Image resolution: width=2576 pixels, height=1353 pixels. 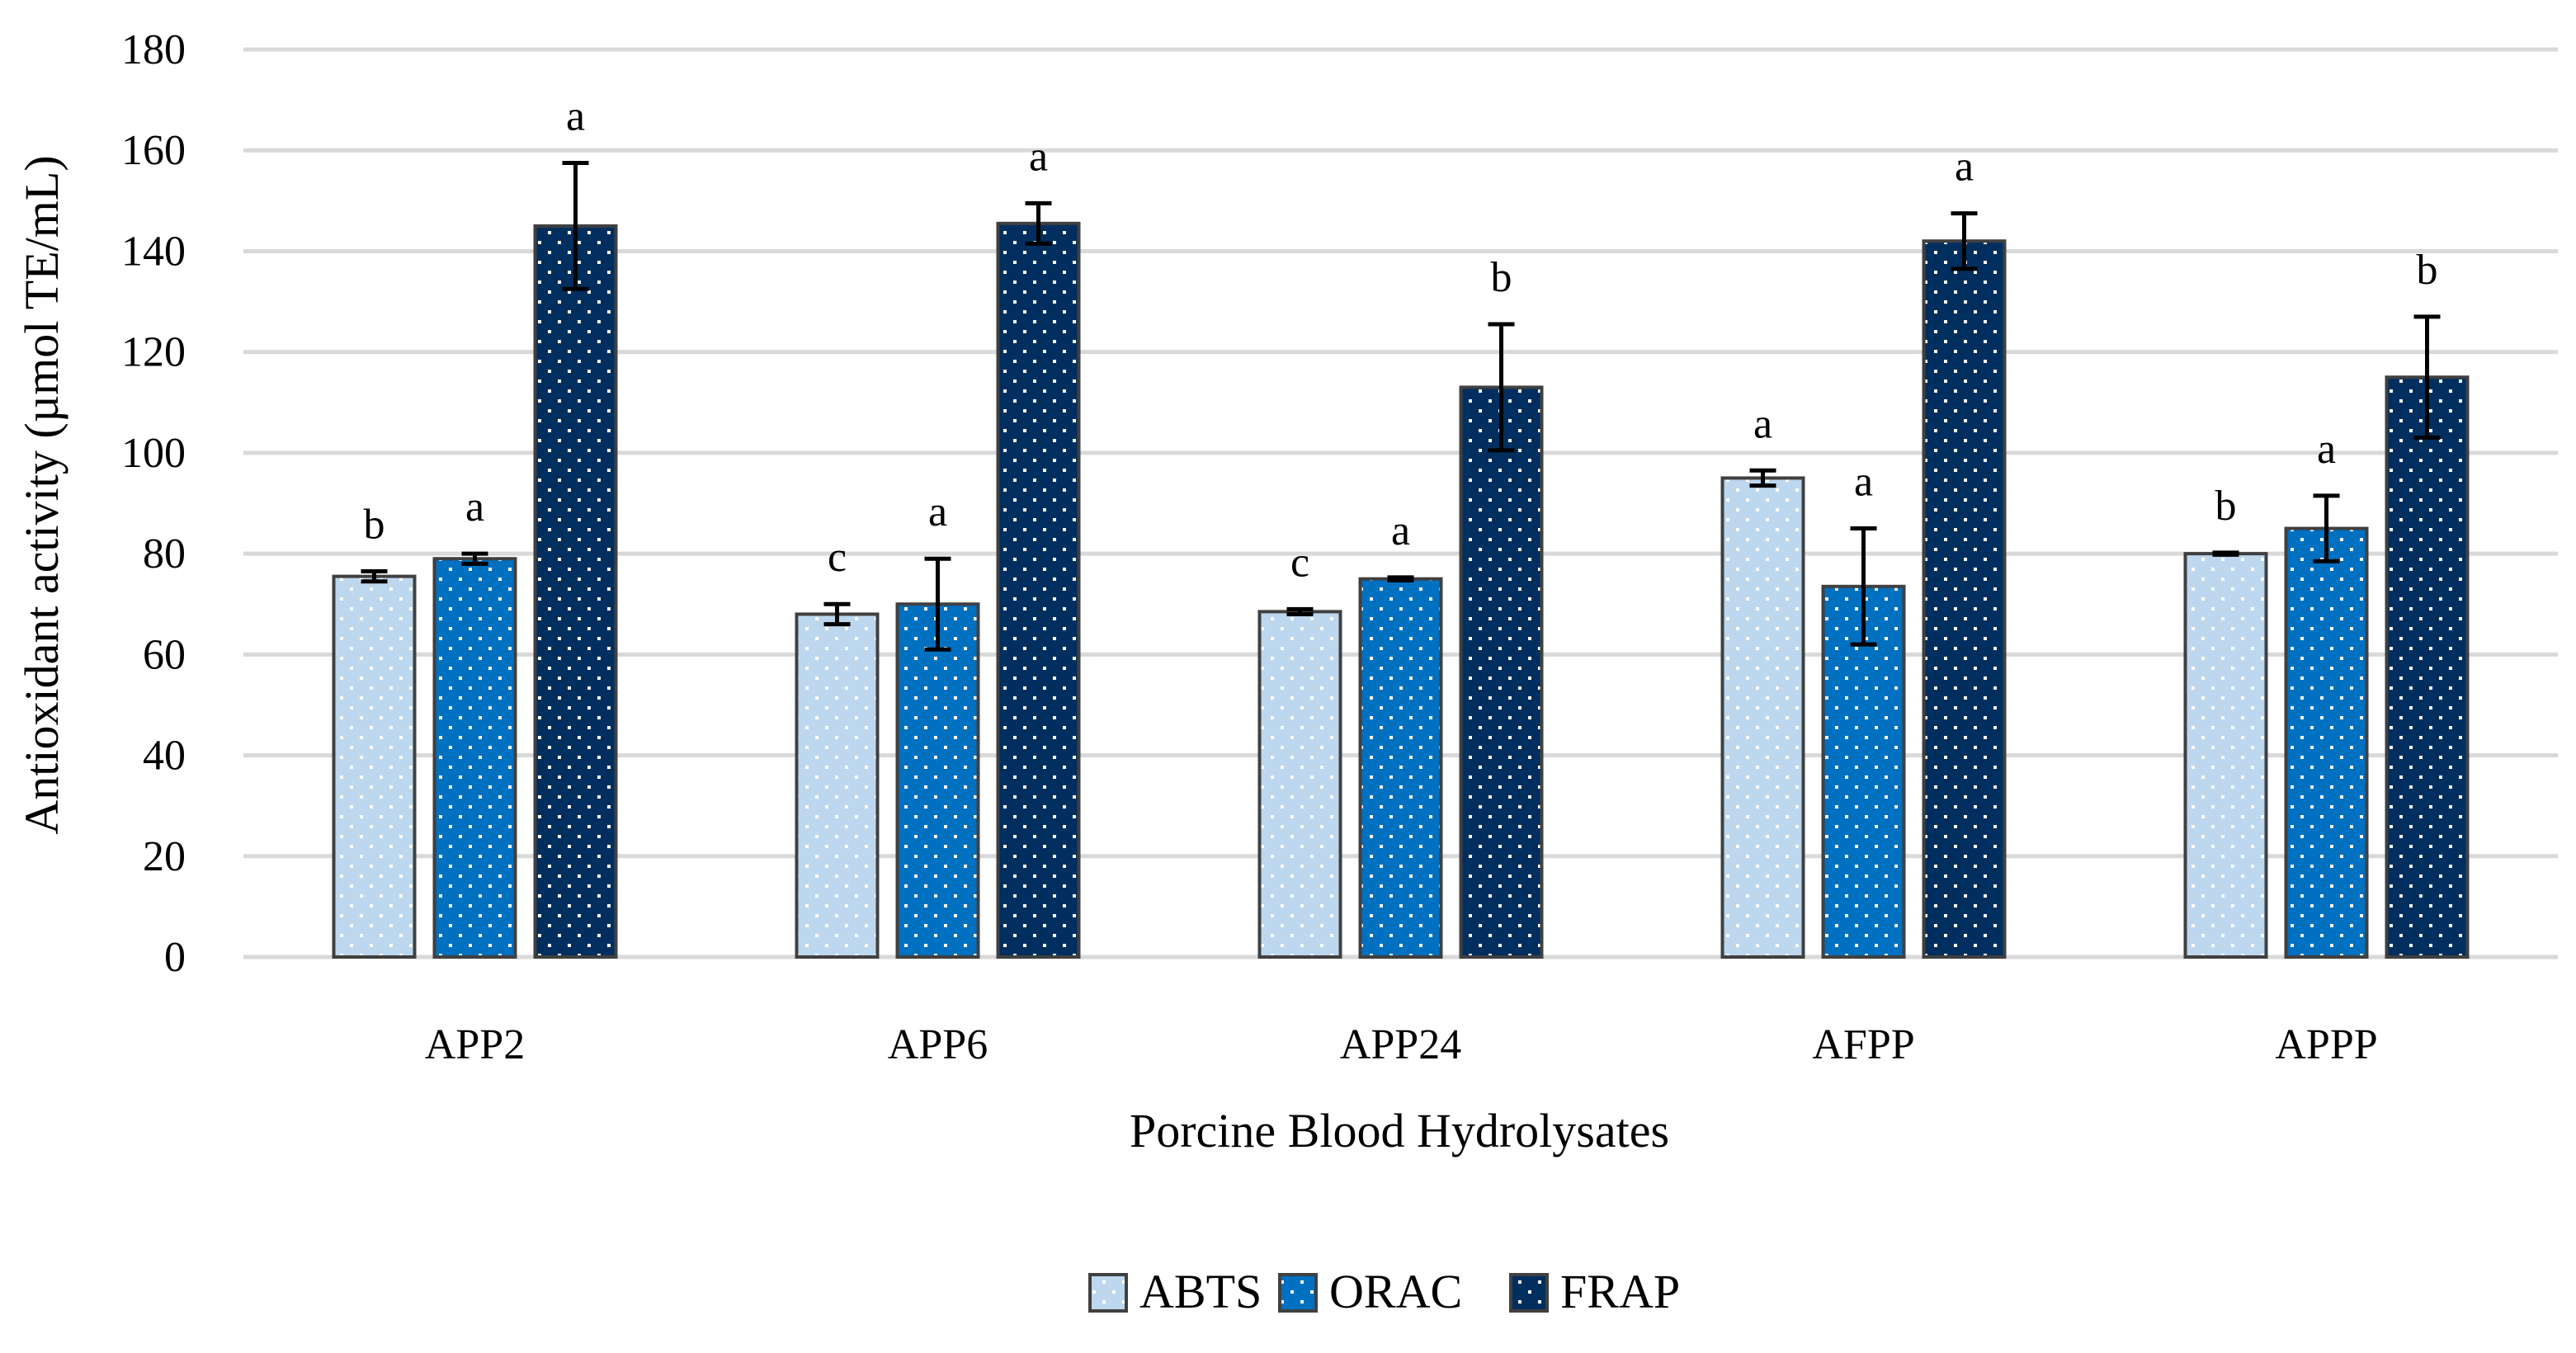 I want to click on y-tick-label: 140, so click(x=153, y=251).